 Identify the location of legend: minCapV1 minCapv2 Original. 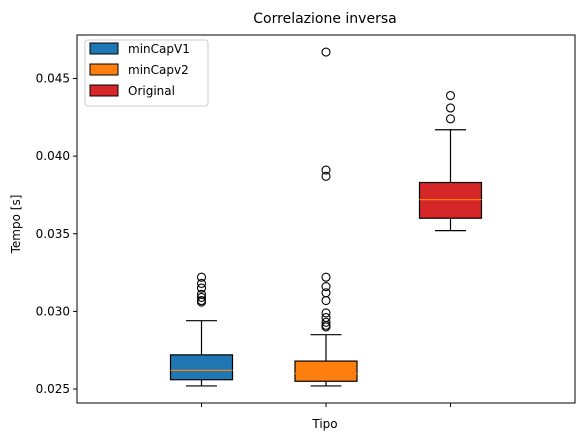
(146, 73).